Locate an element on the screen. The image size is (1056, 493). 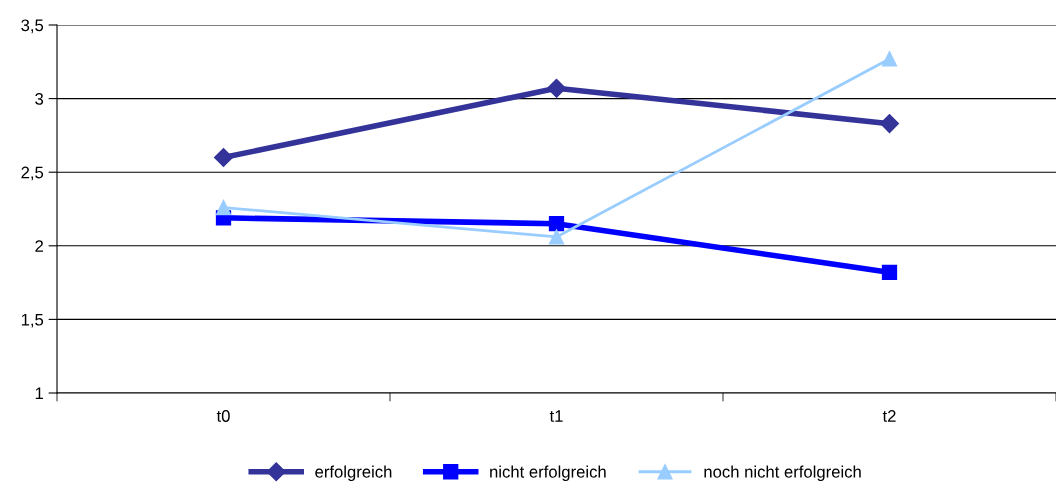
y-tick-label: 1 is located at coordinates (39, 393).